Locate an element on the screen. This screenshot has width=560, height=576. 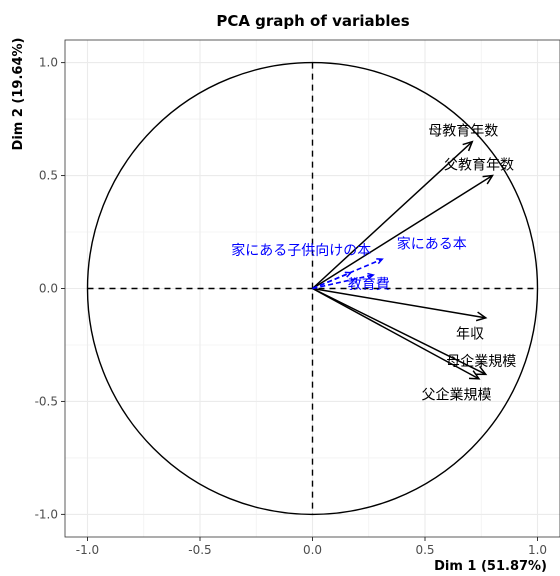
x-tick-label: 1.0 is located at coordinates (537, 550).